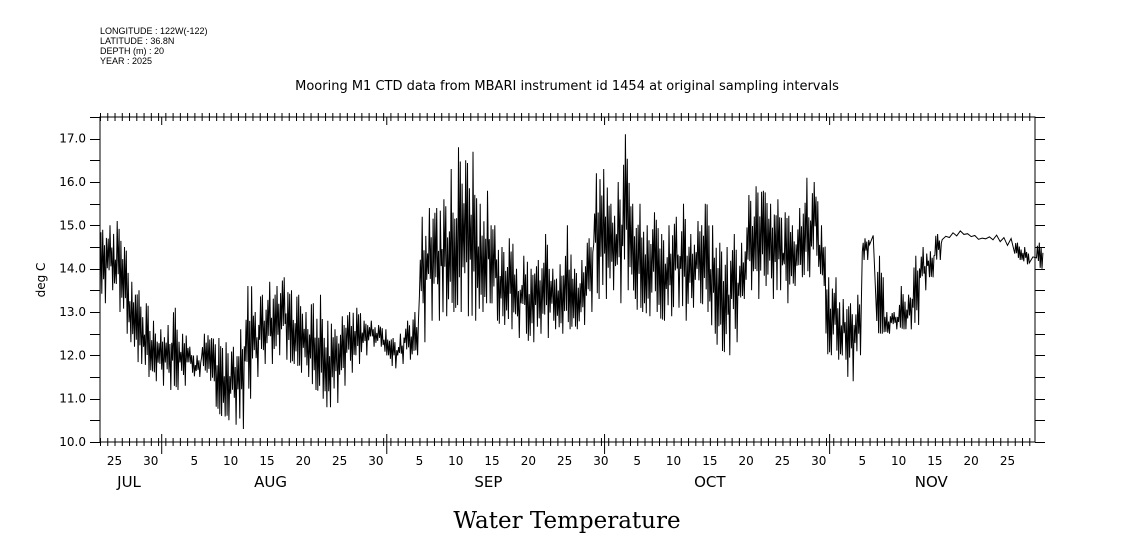 The height and width of the screenshot is (560, 1121). I want to click on depth-label: DEPTH (m) : 20, so click(132, 51).